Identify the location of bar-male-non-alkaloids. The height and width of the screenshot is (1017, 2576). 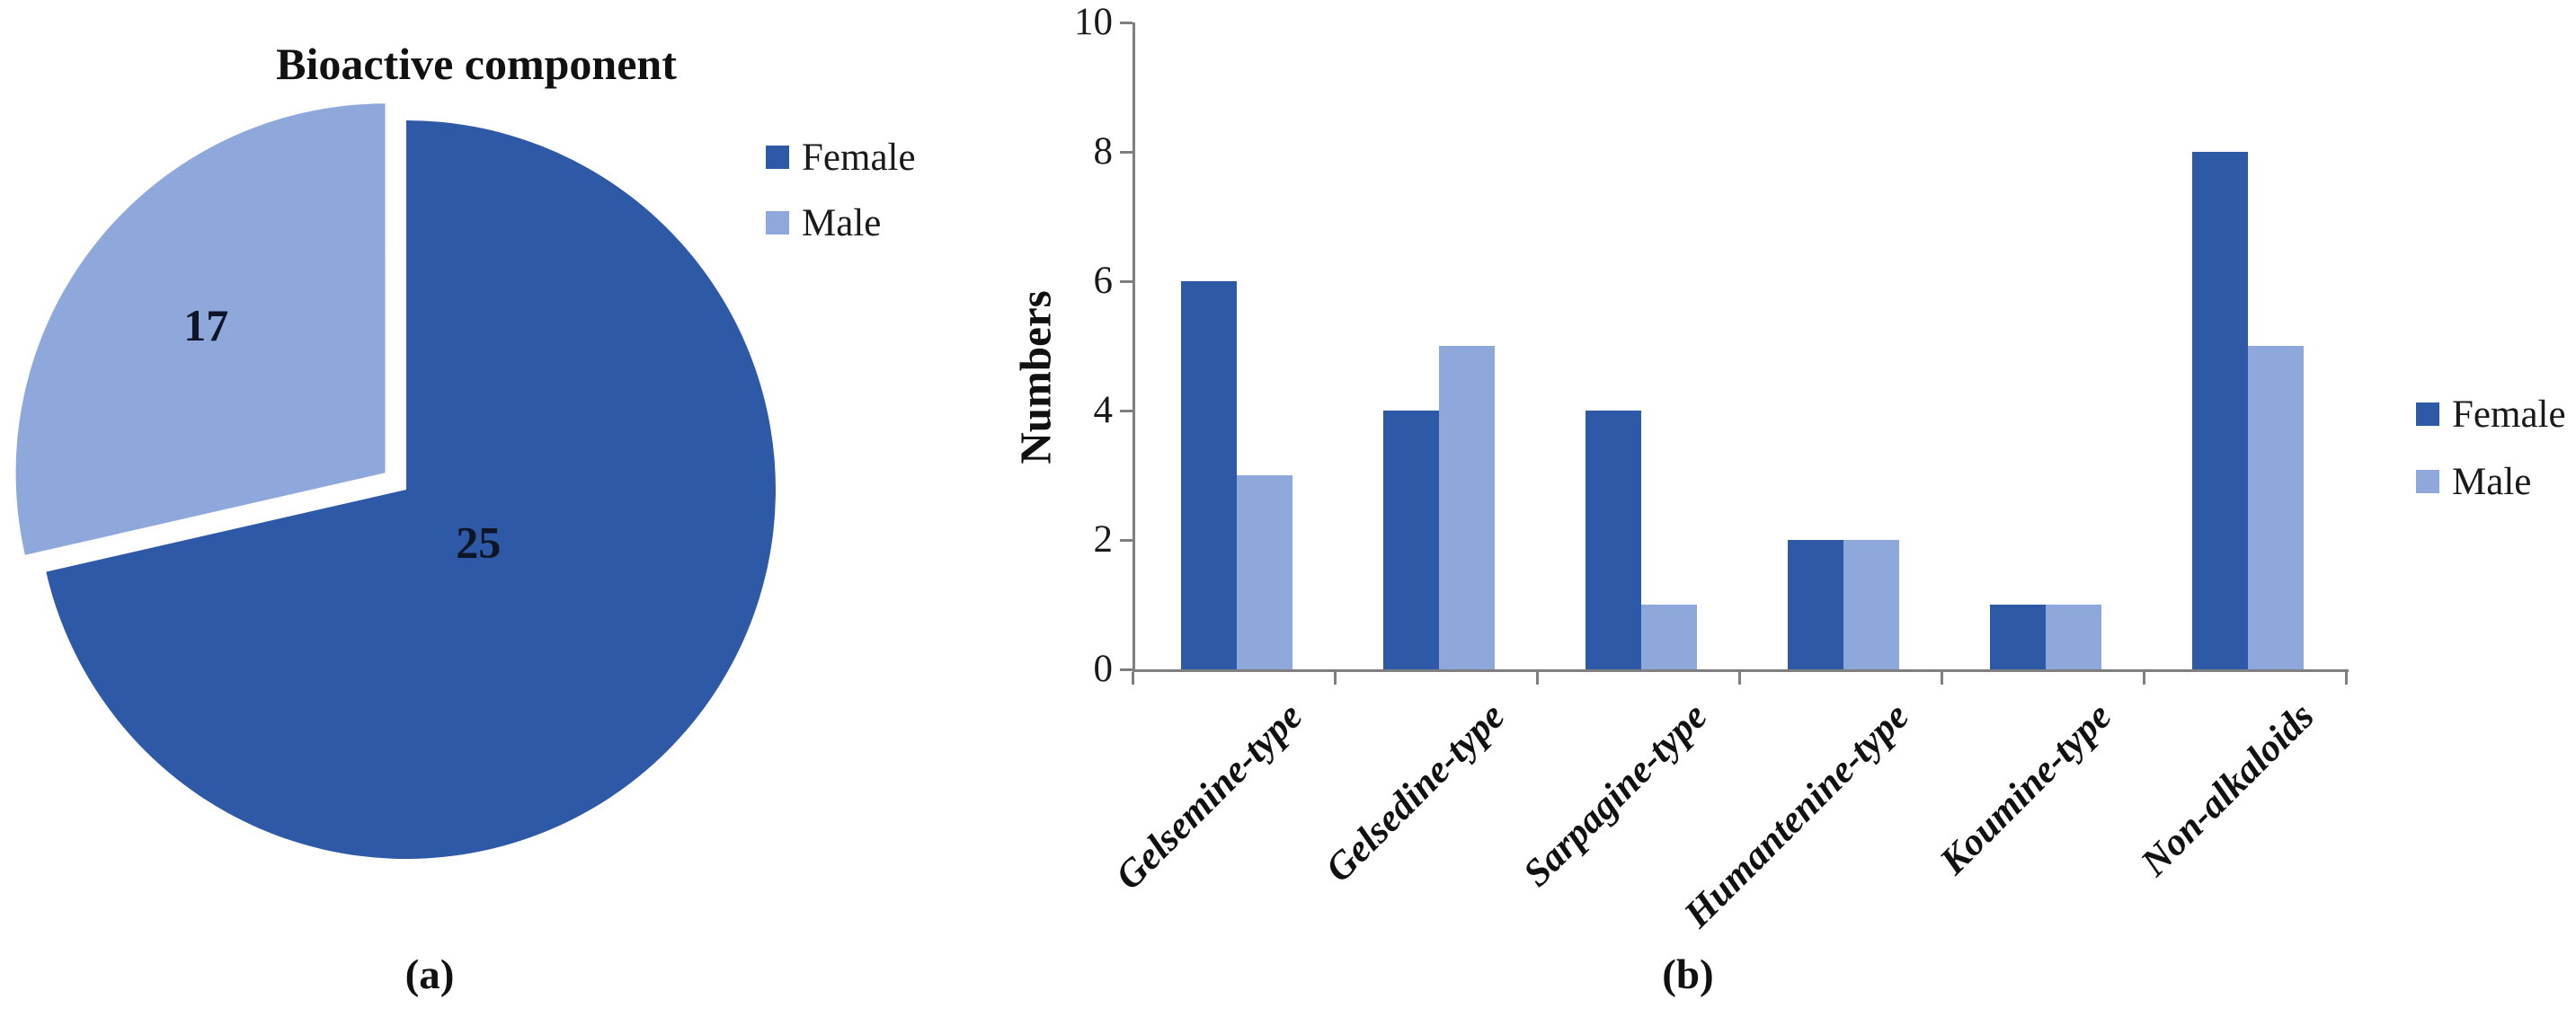
(2275, 508).